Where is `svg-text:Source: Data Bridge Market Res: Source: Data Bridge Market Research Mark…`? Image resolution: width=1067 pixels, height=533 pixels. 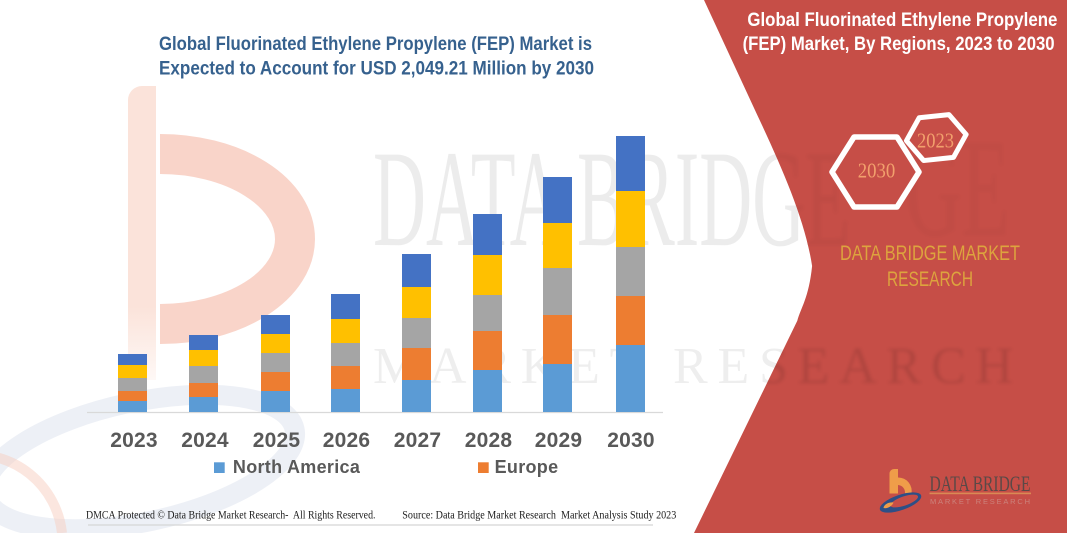
svg-text:Source: Data Bridge Market Res: Source: Data Bridge Market Research Mark… is located at coordinates (539, 515).